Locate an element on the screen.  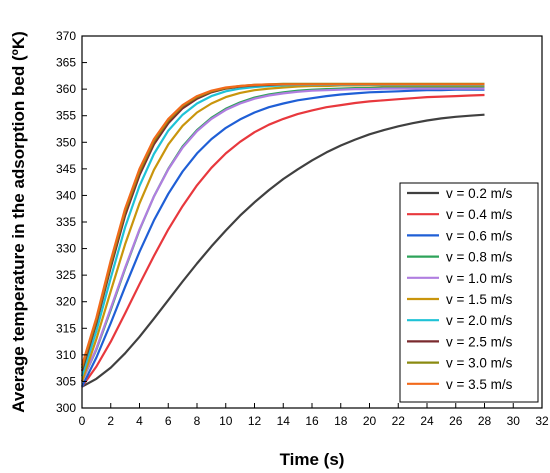
y-tick-label: 370 is located at coordinates (66, 36).